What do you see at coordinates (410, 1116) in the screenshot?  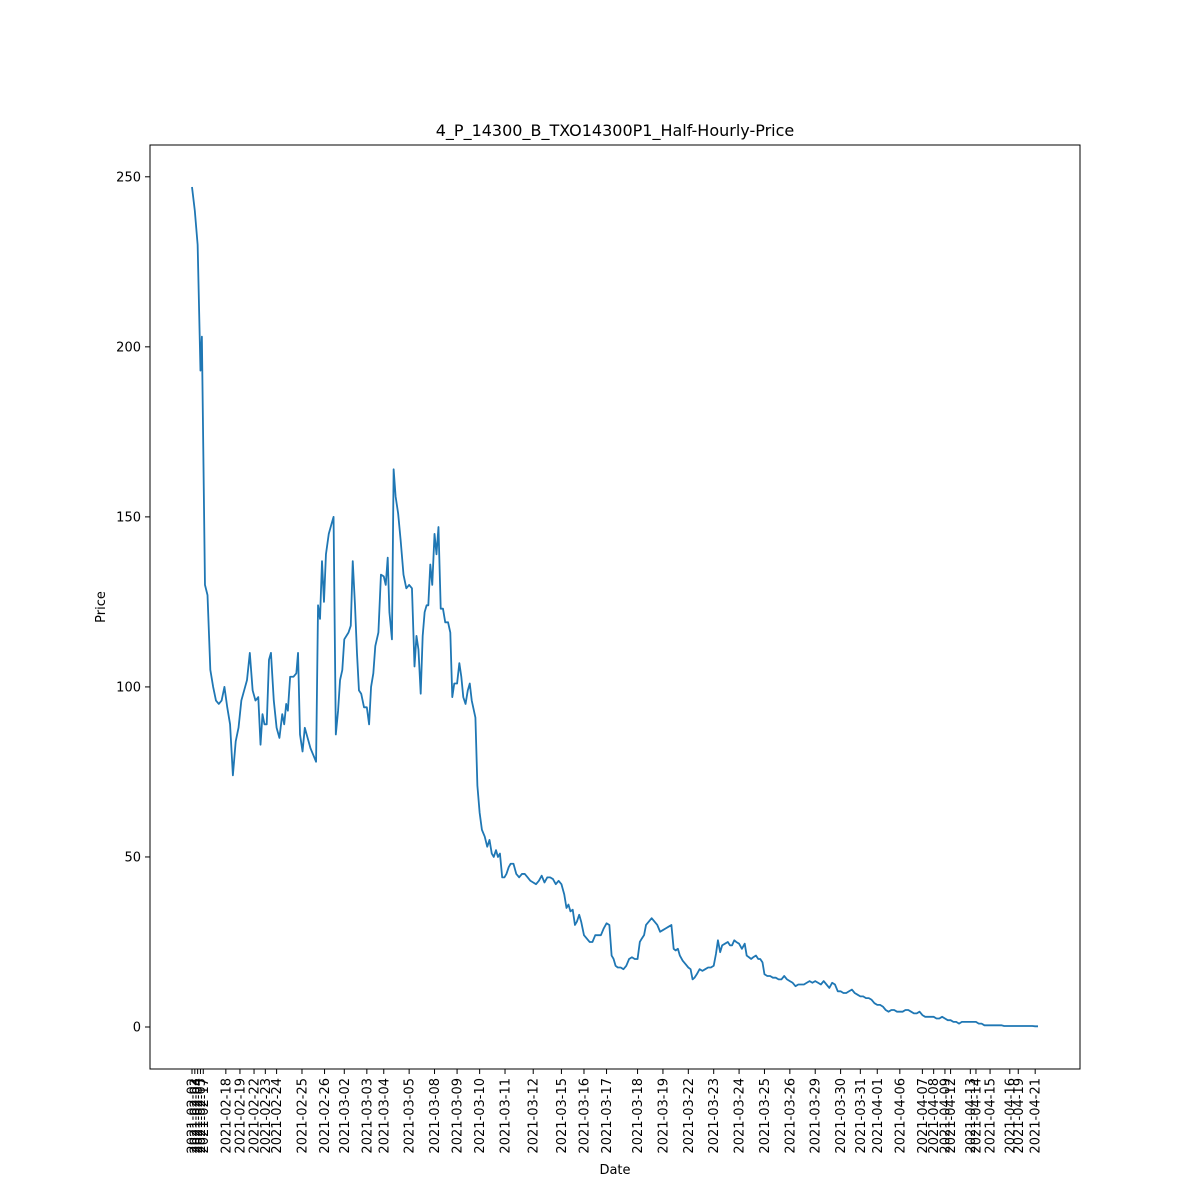 I see `x-tick-label: 2021-03-05` at bounding box center [410, 1116].